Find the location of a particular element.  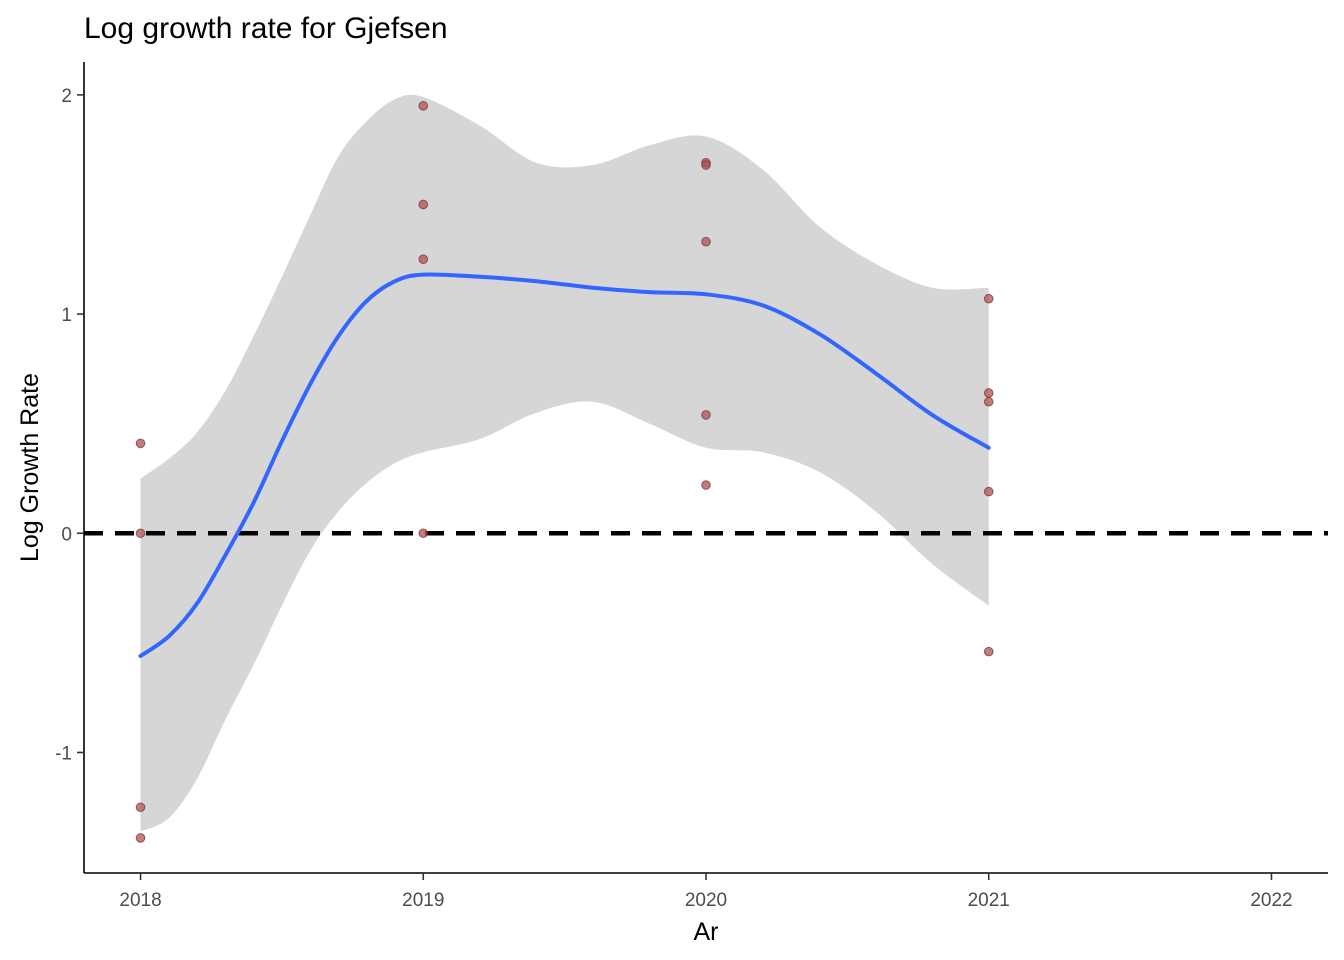

x-tick-label: 2020 is located at coordinates (706, 900).